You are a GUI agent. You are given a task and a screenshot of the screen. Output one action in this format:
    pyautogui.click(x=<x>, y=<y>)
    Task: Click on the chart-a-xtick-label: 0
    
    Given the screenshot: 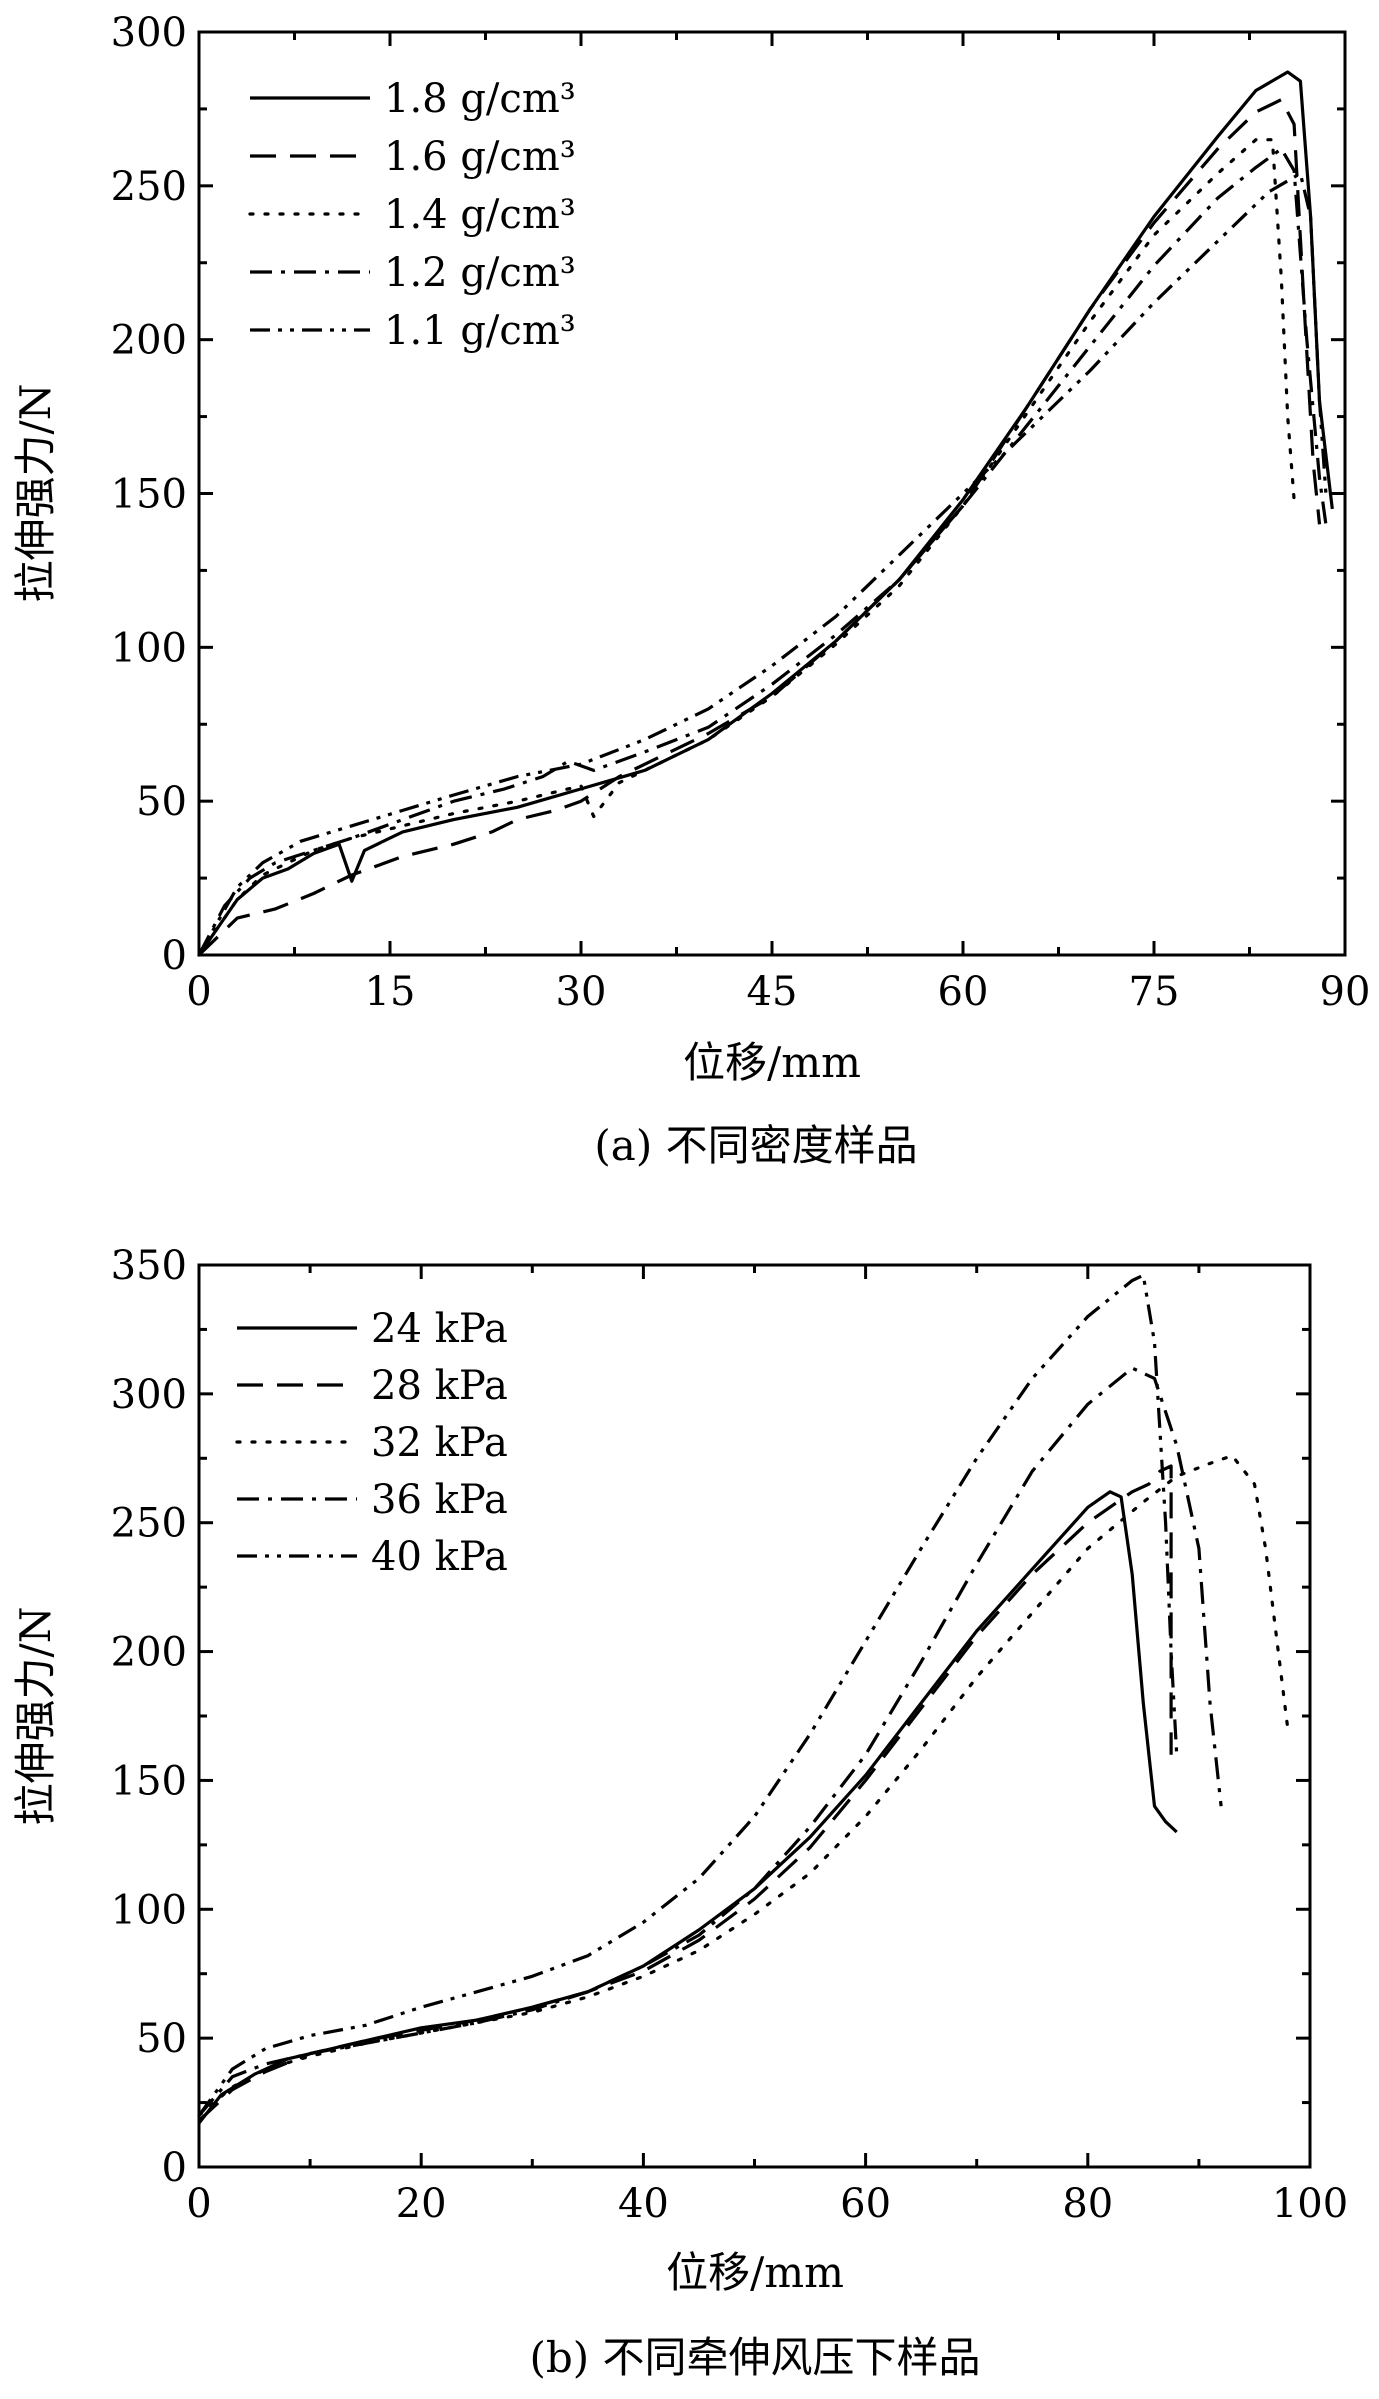 What is the action you would take?
    pyautogui.click(x=198, y=992)
    